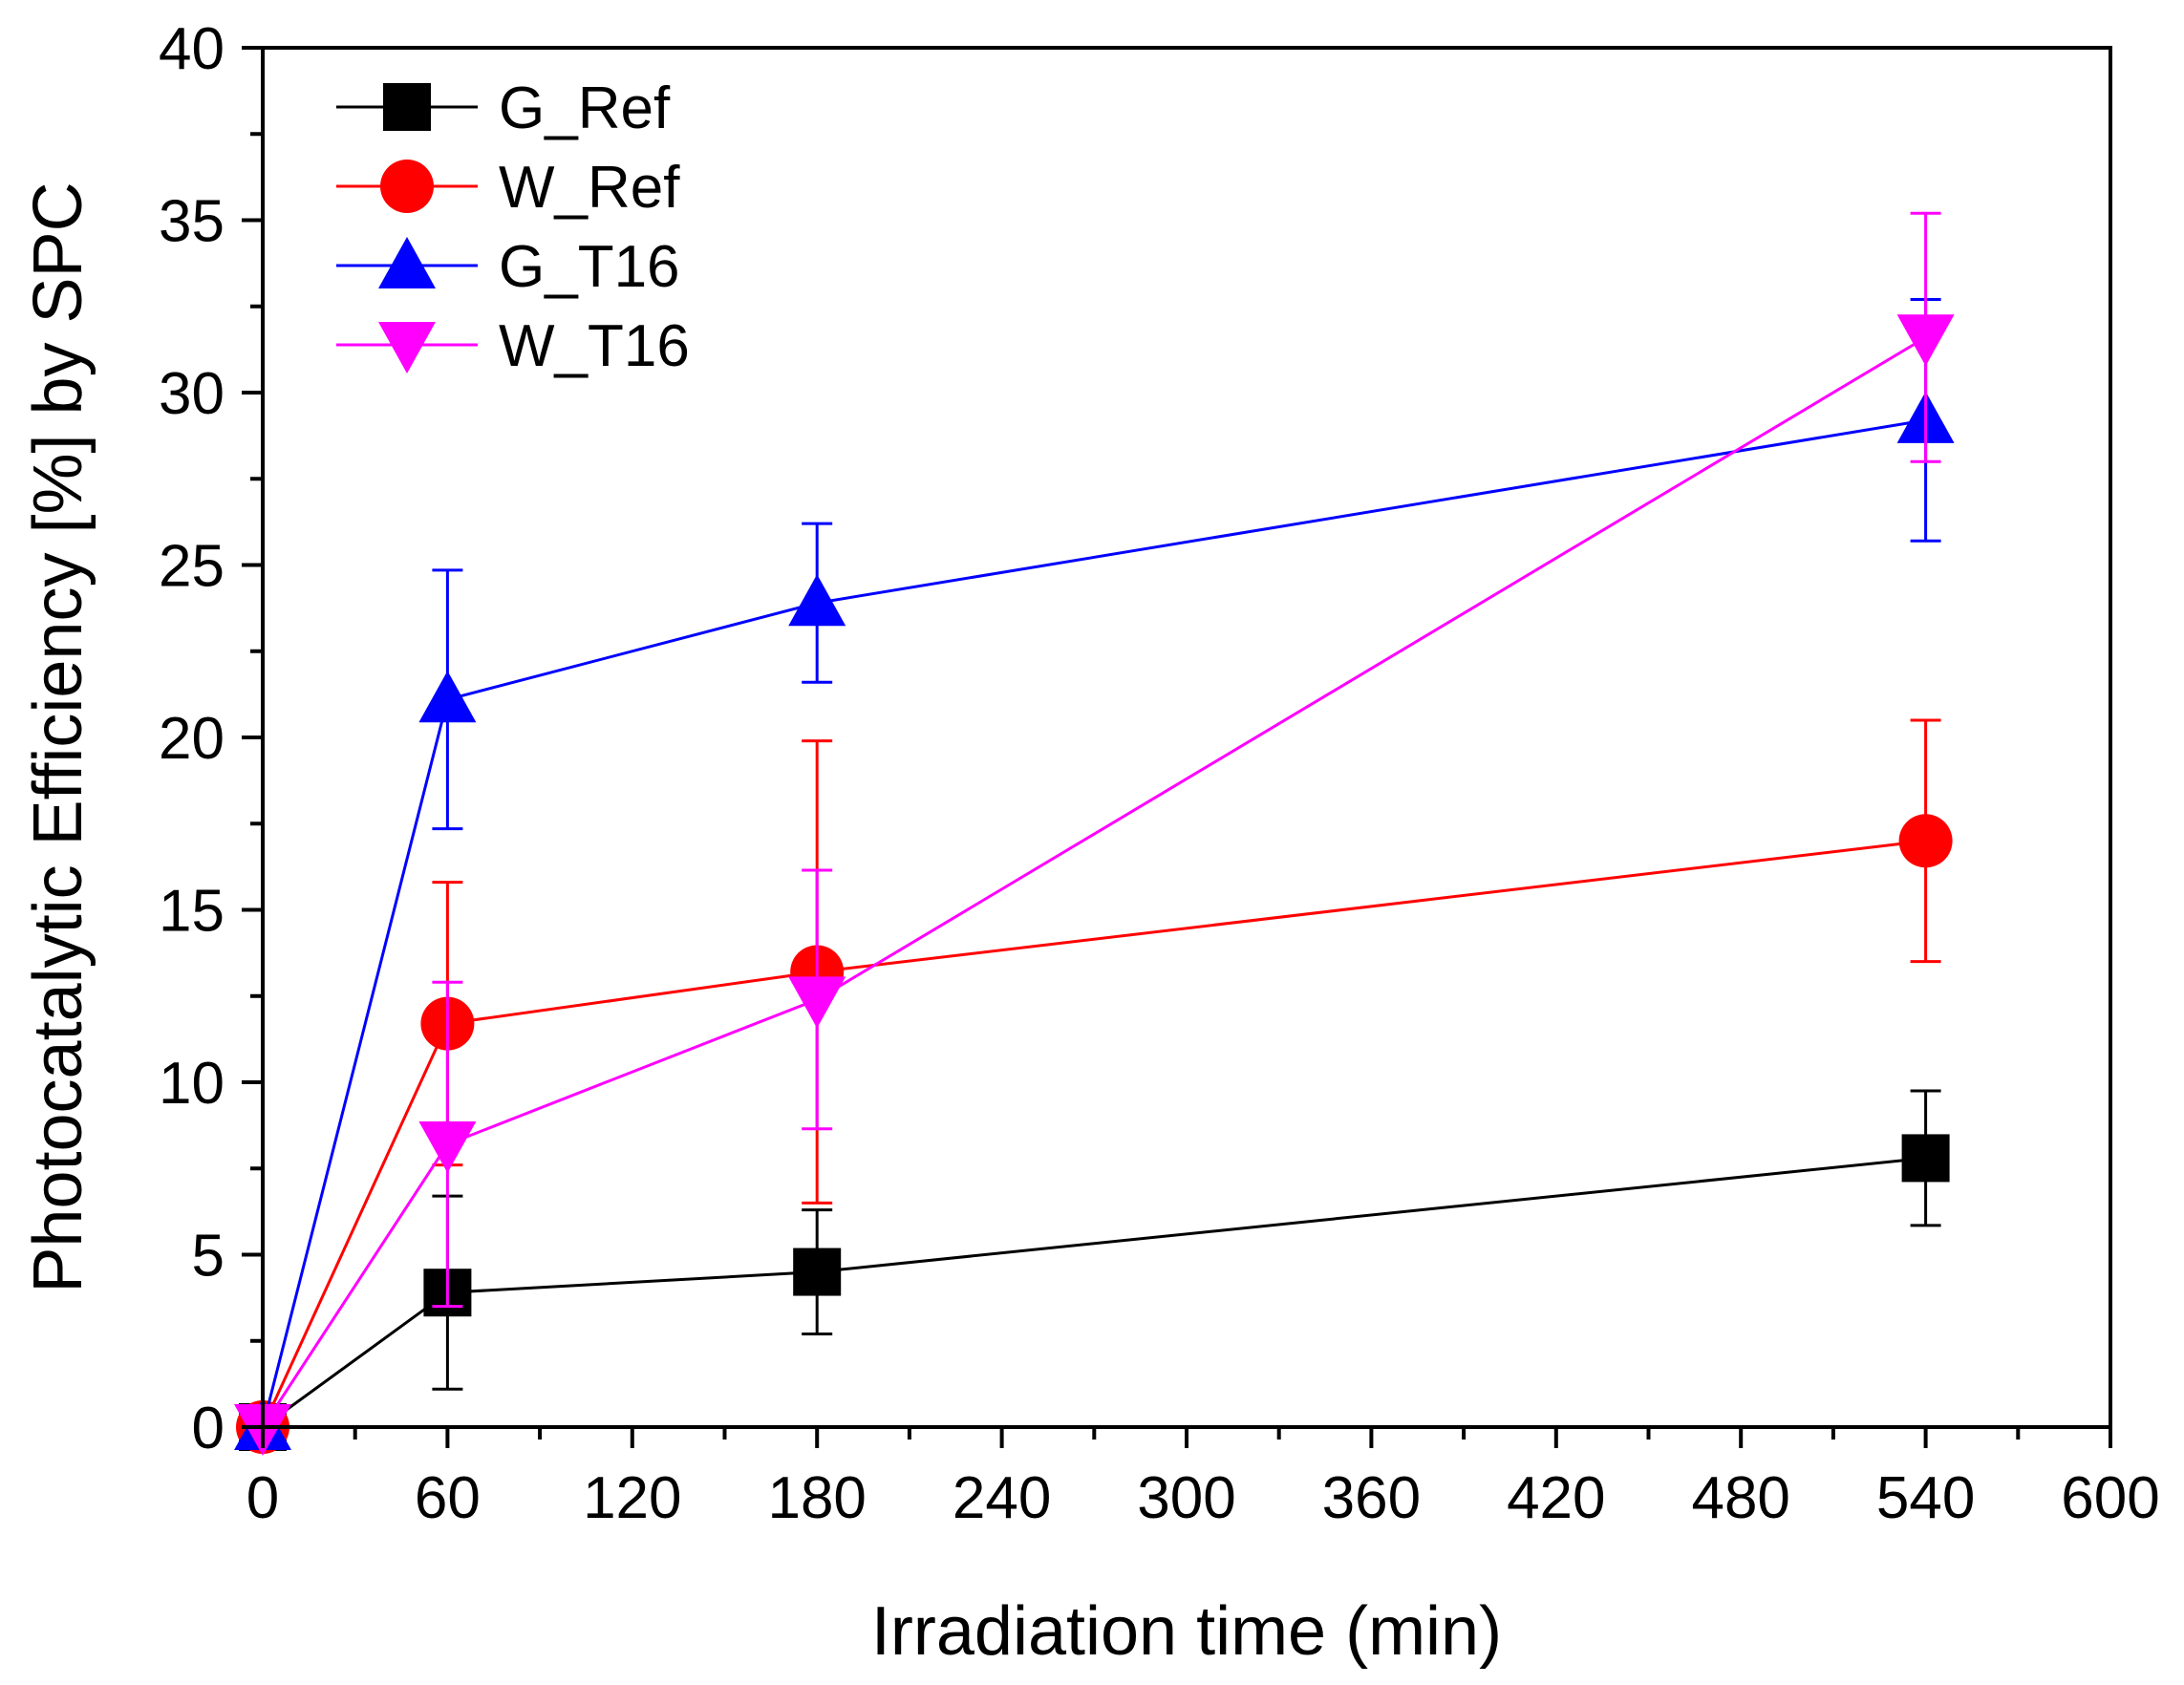 This screenshot has height=1685, width=2184. What do you see at coordinates (594, 346) in the screenshot?
I see `legend-label-W_T16: W_T16` at bounding box center [594, 346].